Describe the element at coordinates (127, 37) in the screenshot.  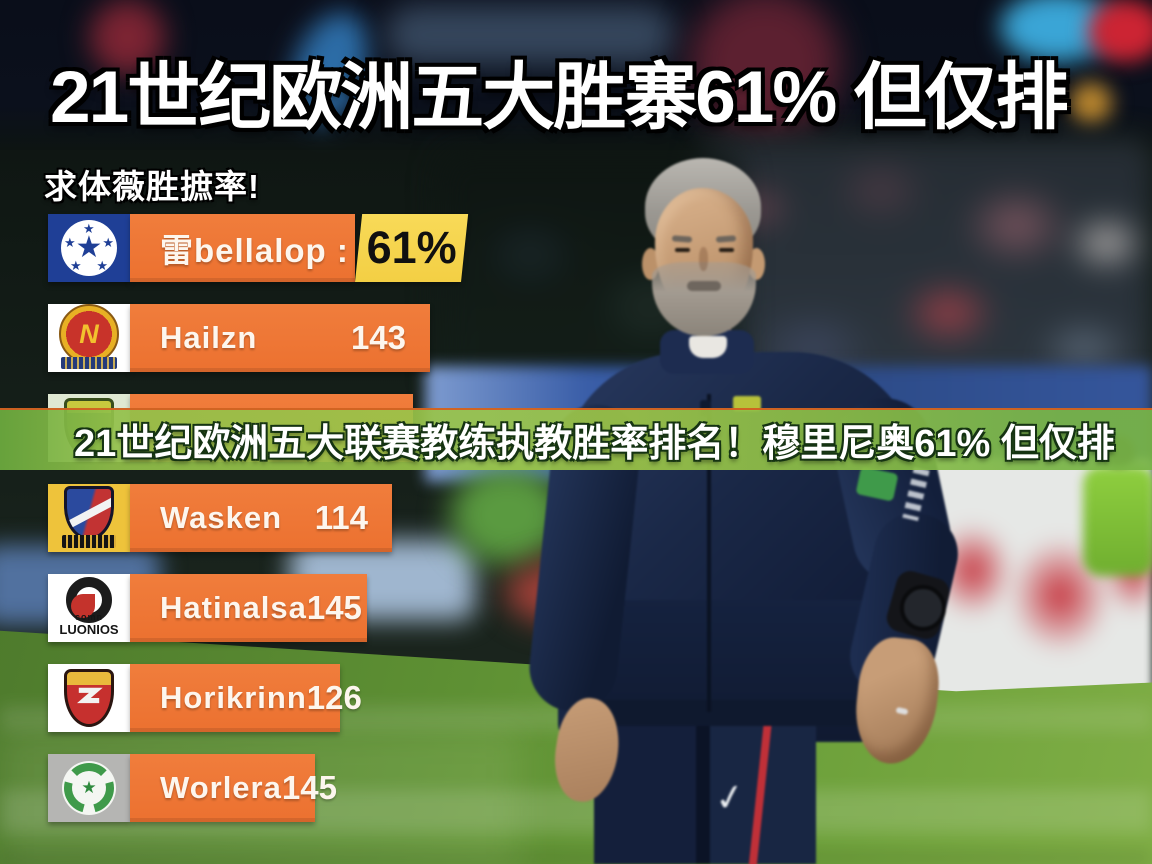
I see `ad-blob-red` at that location.